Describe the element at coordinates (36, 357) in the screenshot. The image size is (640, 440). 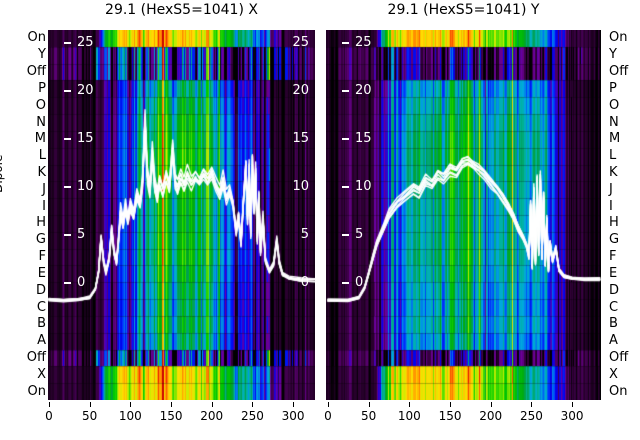
I see `row-label-left-off-19: Off` at that location.